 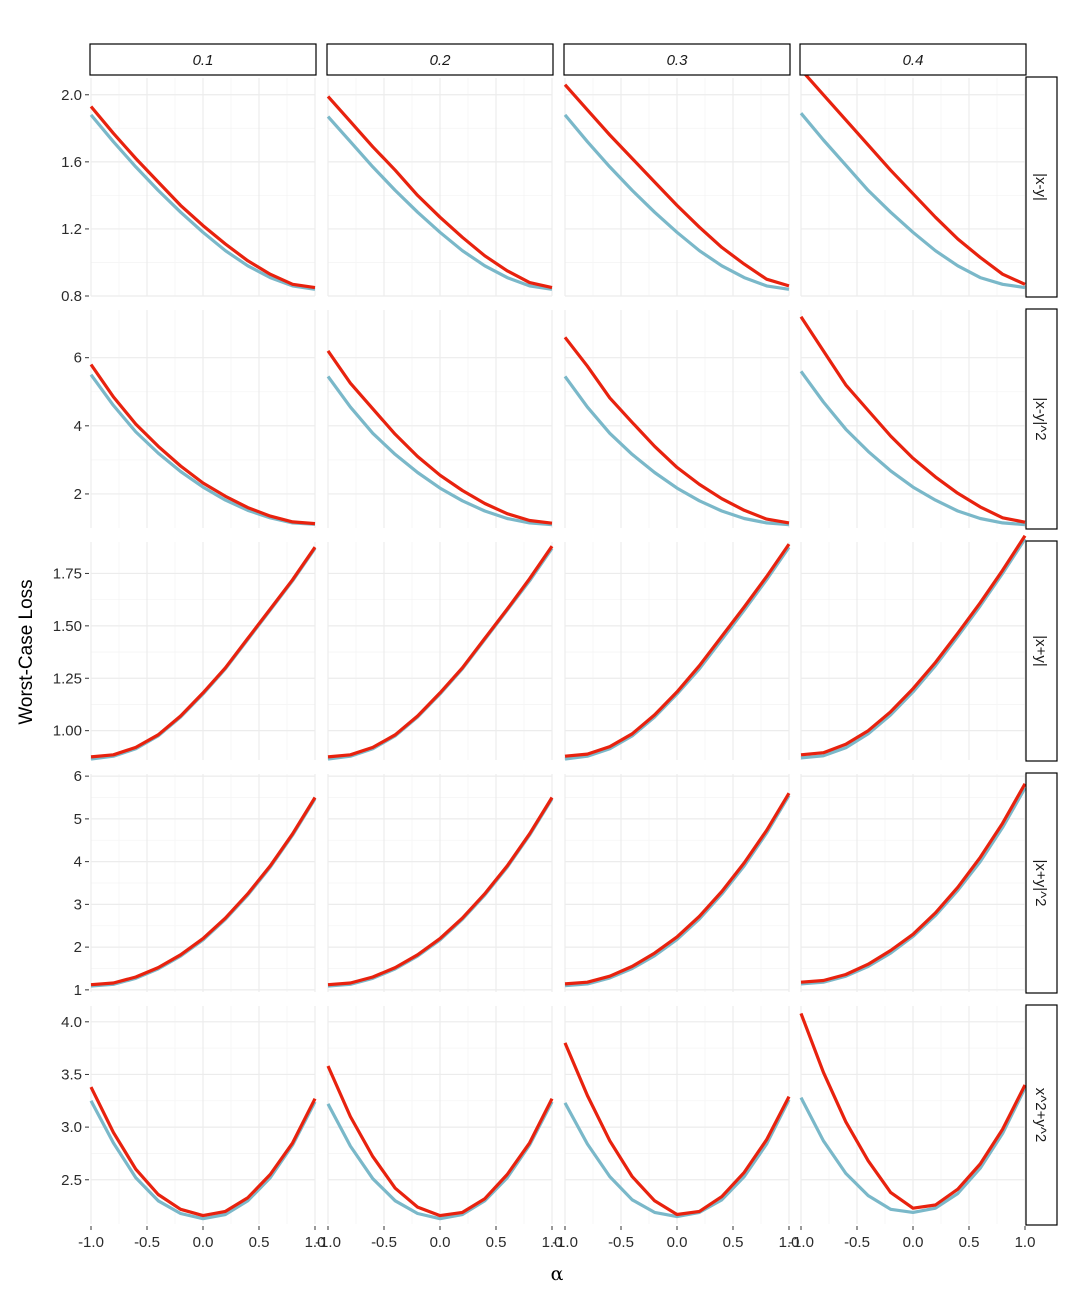 I want to click on y-tick-label: 2.0, so click(x=71, y=95).